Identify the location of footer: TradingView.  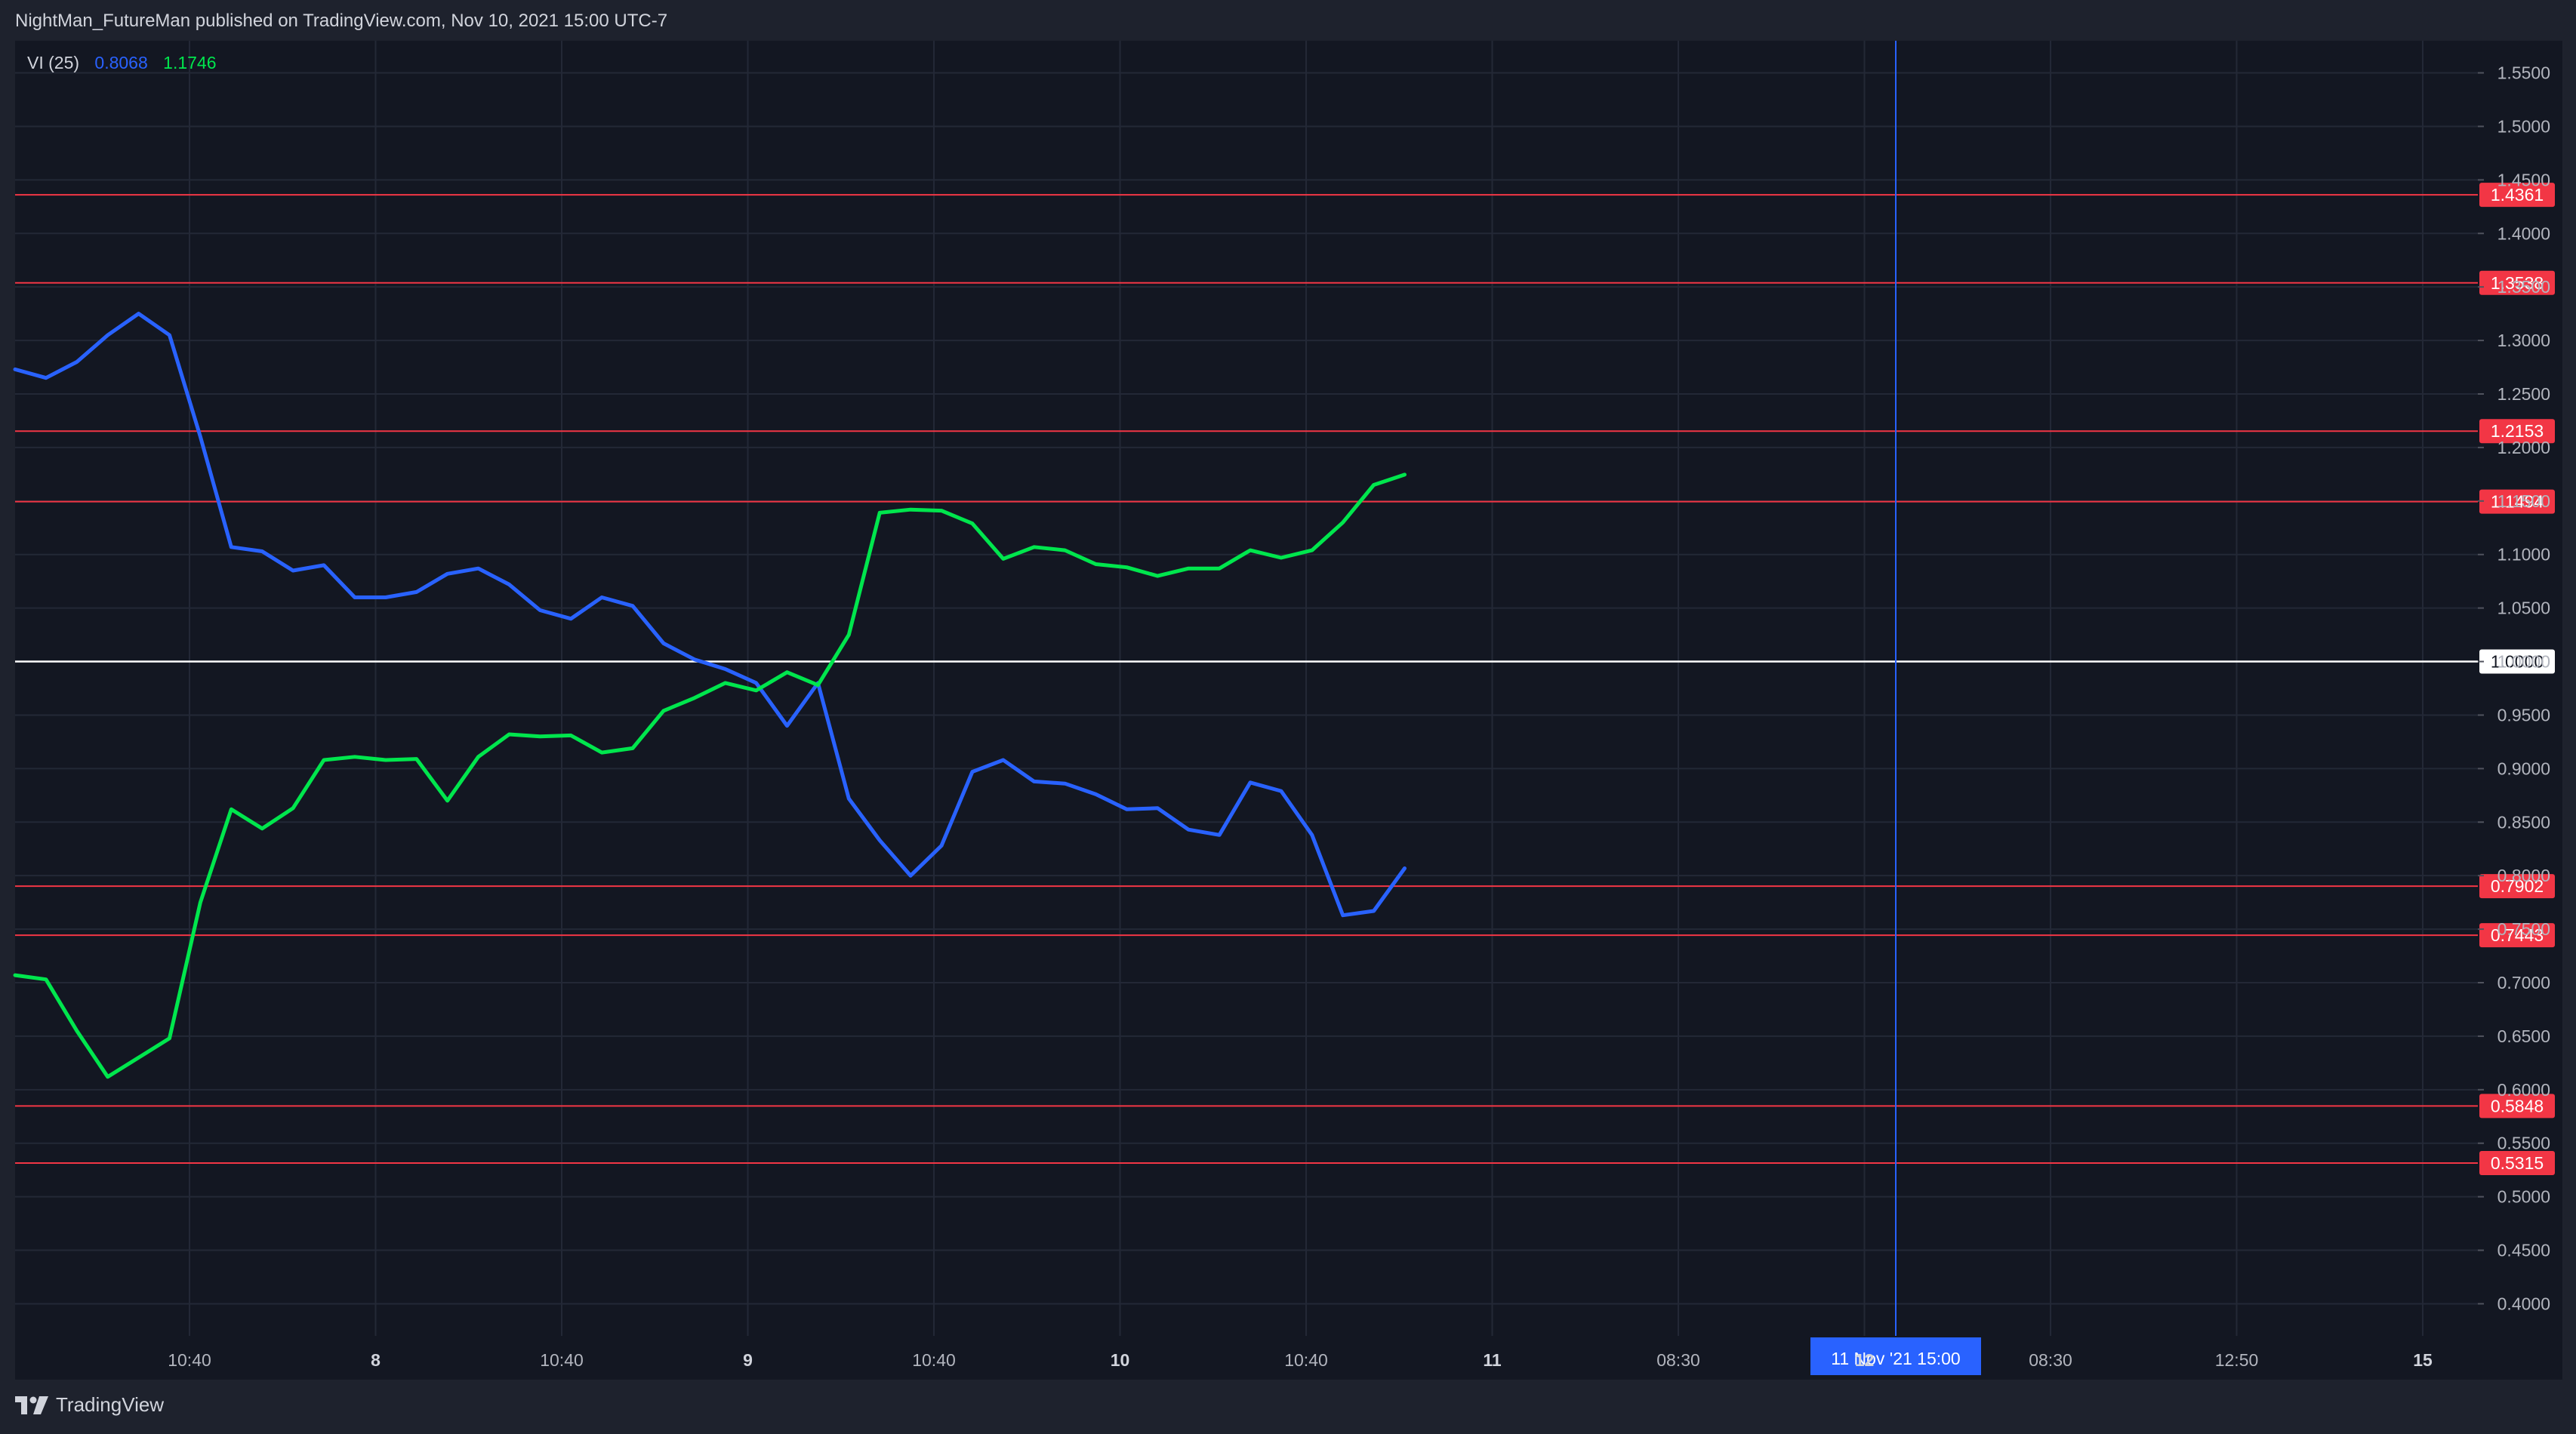
(1288, 1407).